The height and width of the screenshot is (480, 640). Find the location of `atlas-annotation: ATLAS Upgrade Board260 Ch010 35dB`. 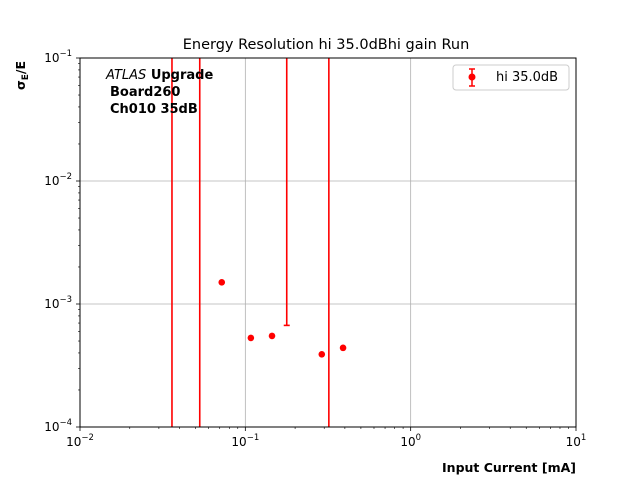

atlas-annotation: ATLAS Upgrade Board260 Ch010 35dB is located at coordinates (159, 92).